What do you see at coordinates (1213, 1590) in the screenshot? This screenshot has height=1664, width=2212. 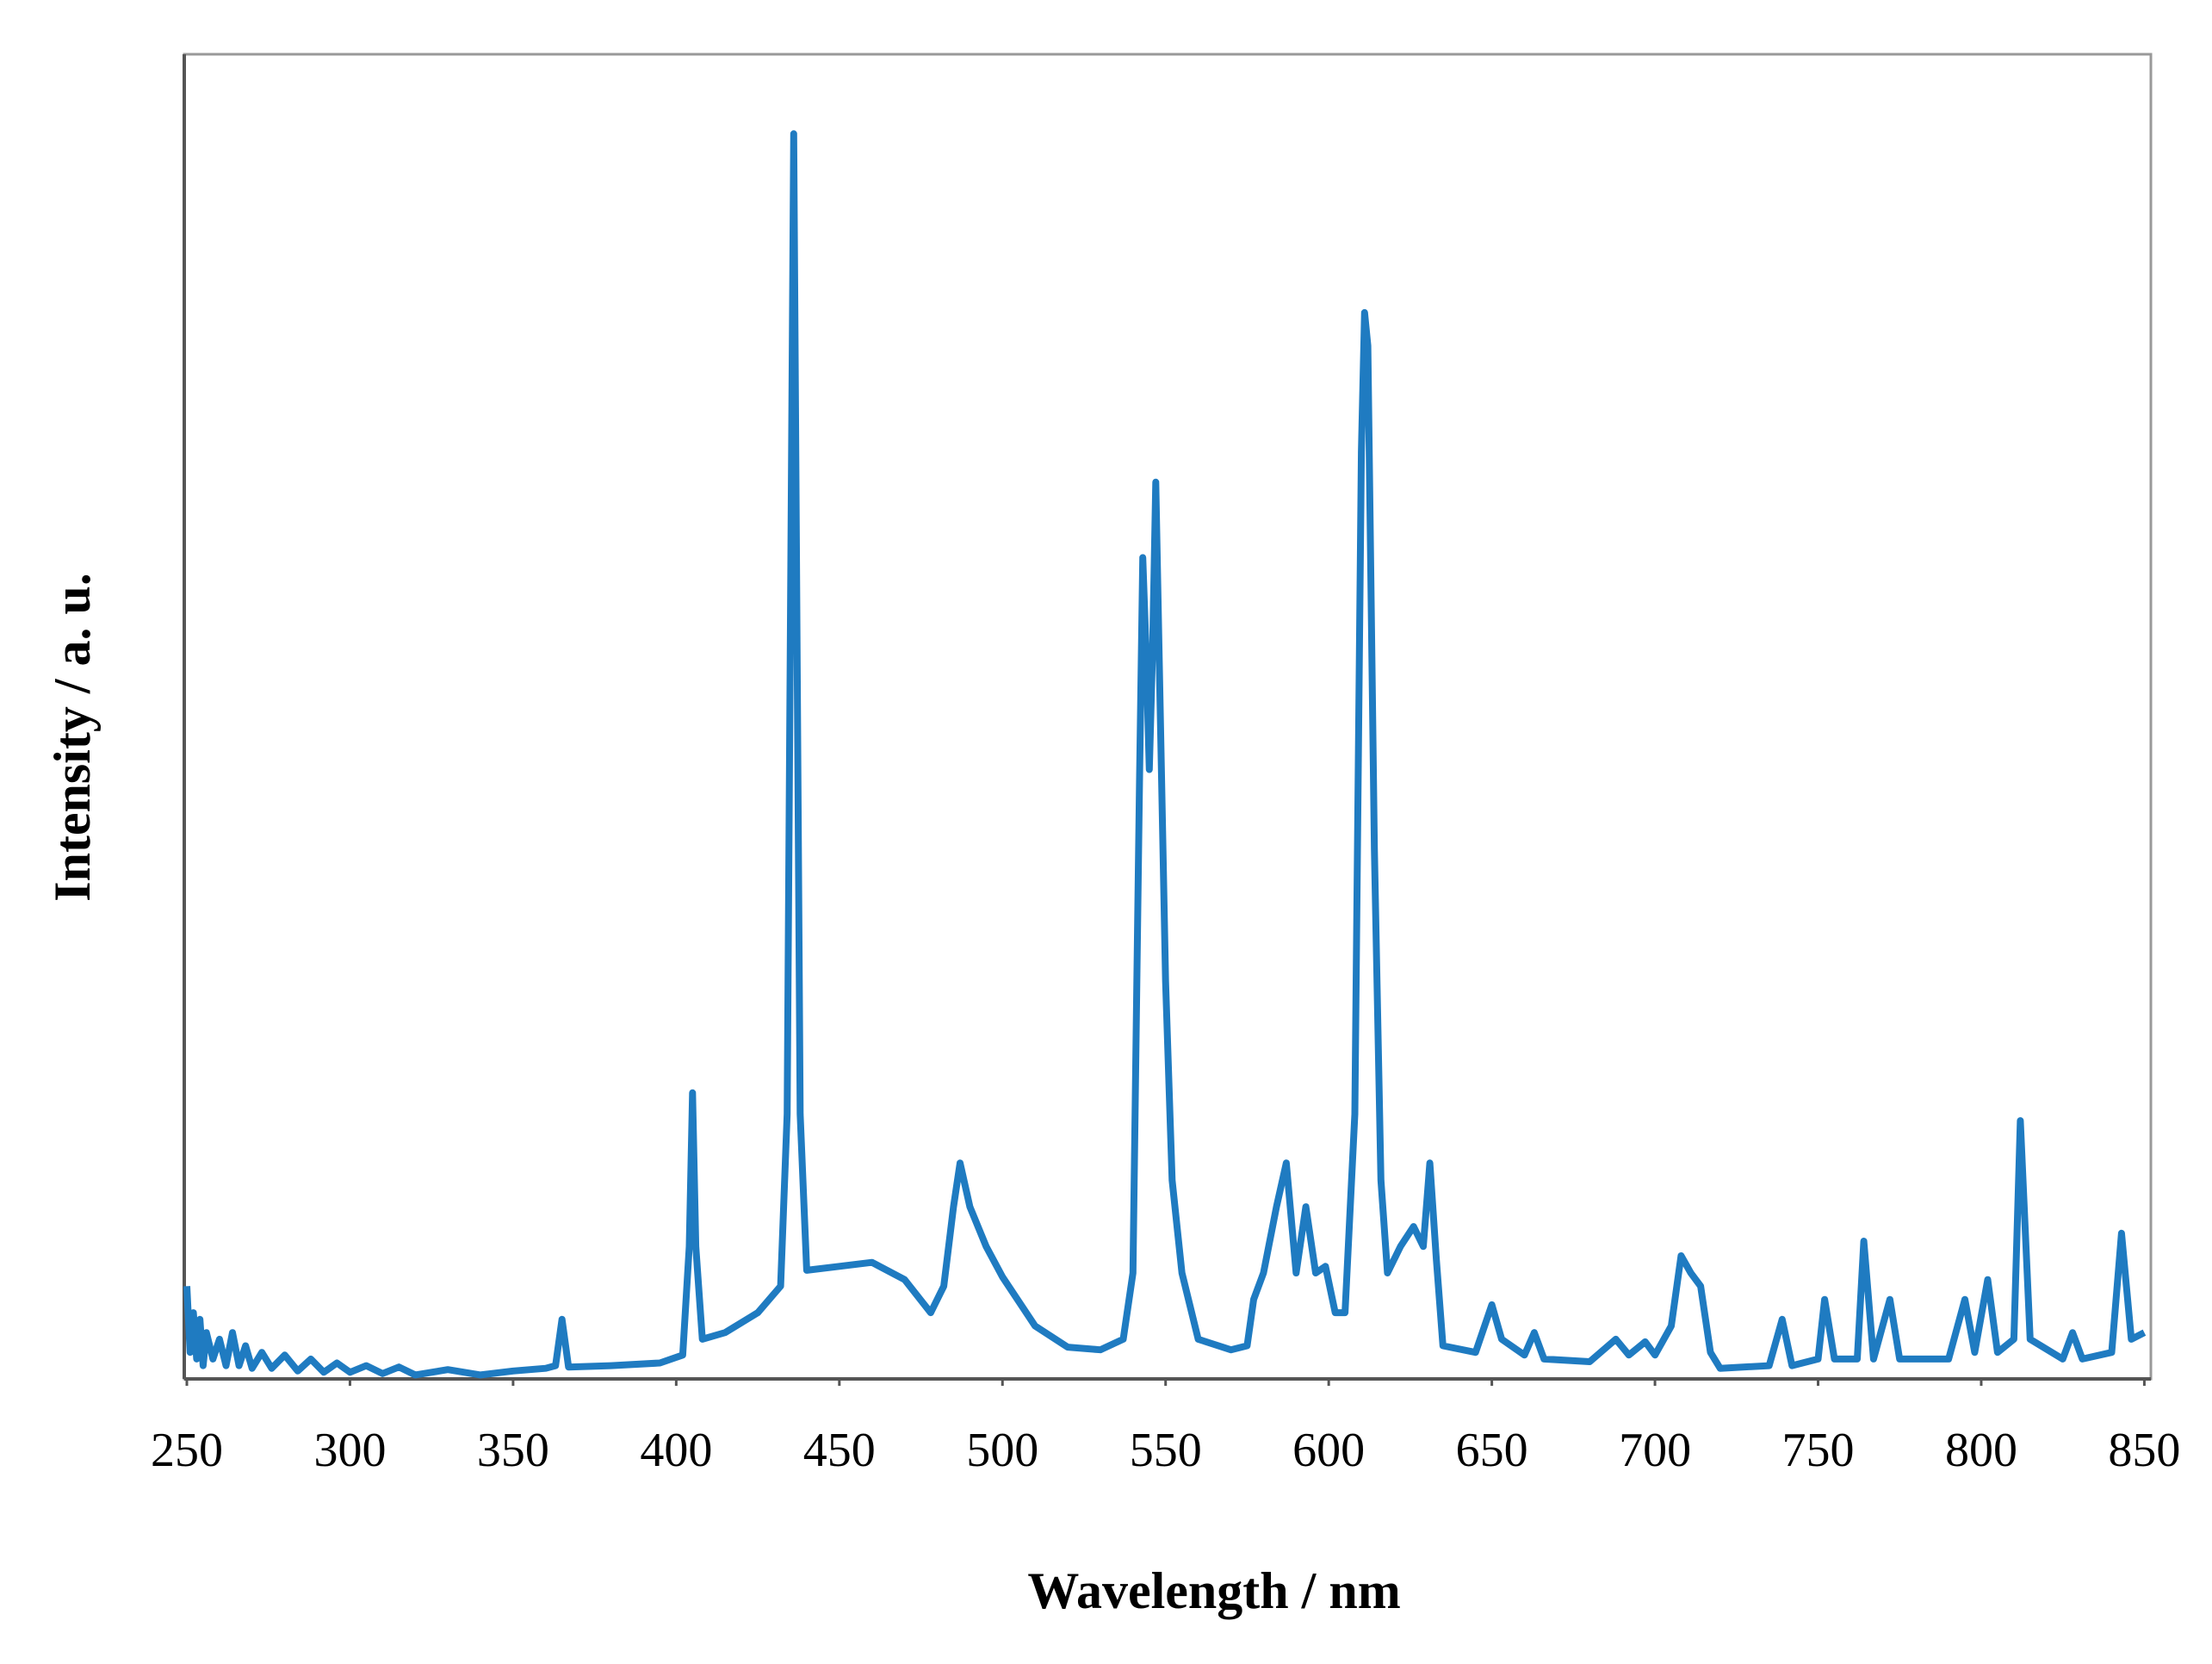 I see `x-axis-title: Wavelength / nm` at bounding box center [1213, 1590].